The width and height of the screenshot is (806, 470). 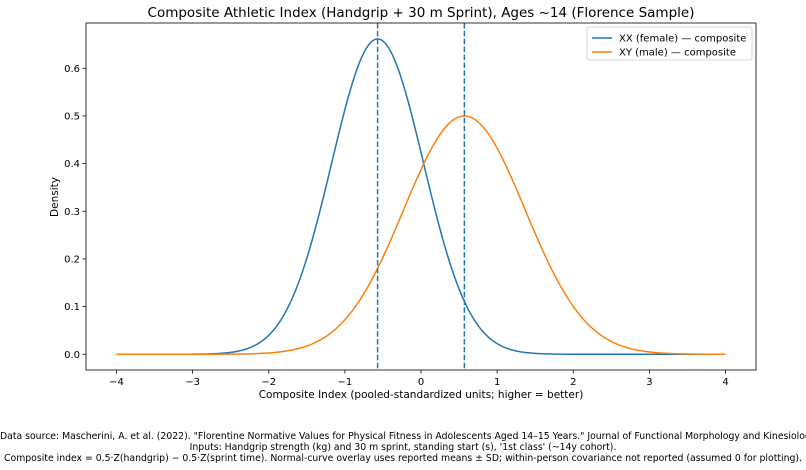 I want to click on y-axis-label: Density, so click(x=55, y=197).